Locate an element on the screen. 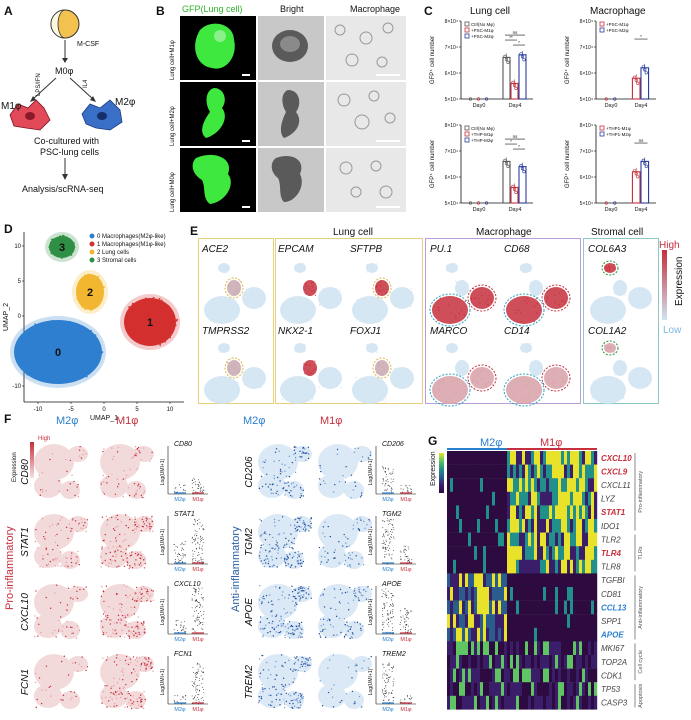 This screenshot has height=720, width=691. c-title-mac: Macrophage is located at coordinates (618, 11).